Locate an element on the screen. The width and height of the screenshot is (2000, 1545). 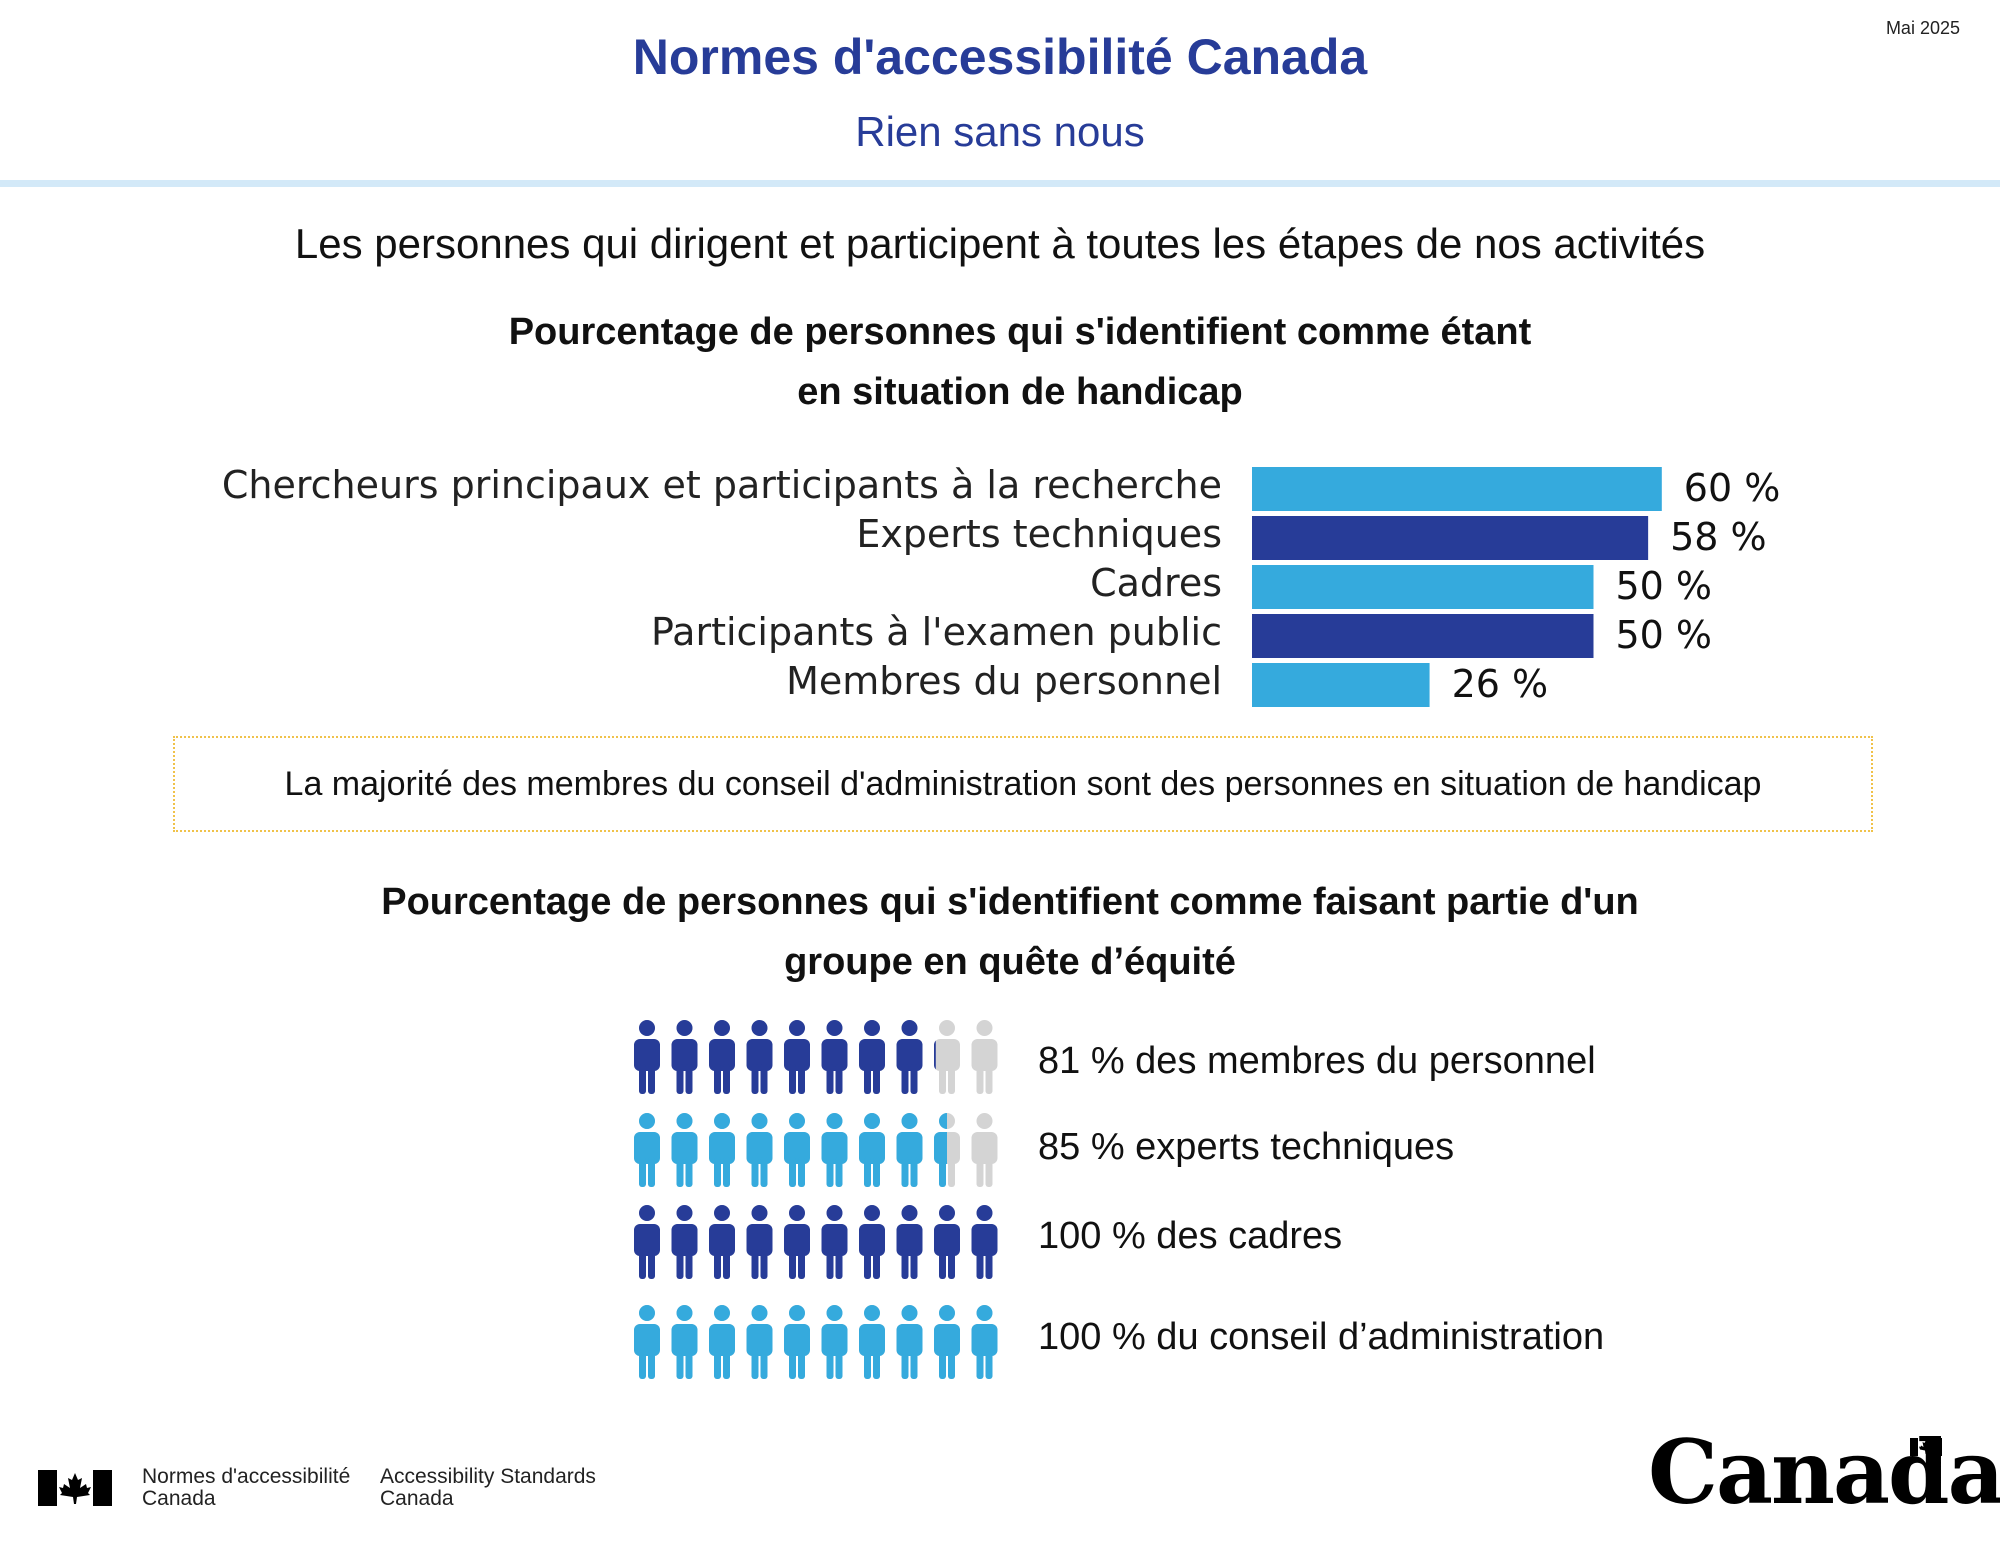
pictogram-row-label: 81 % des membres du personnel is located at coordinates (1317, 1061).